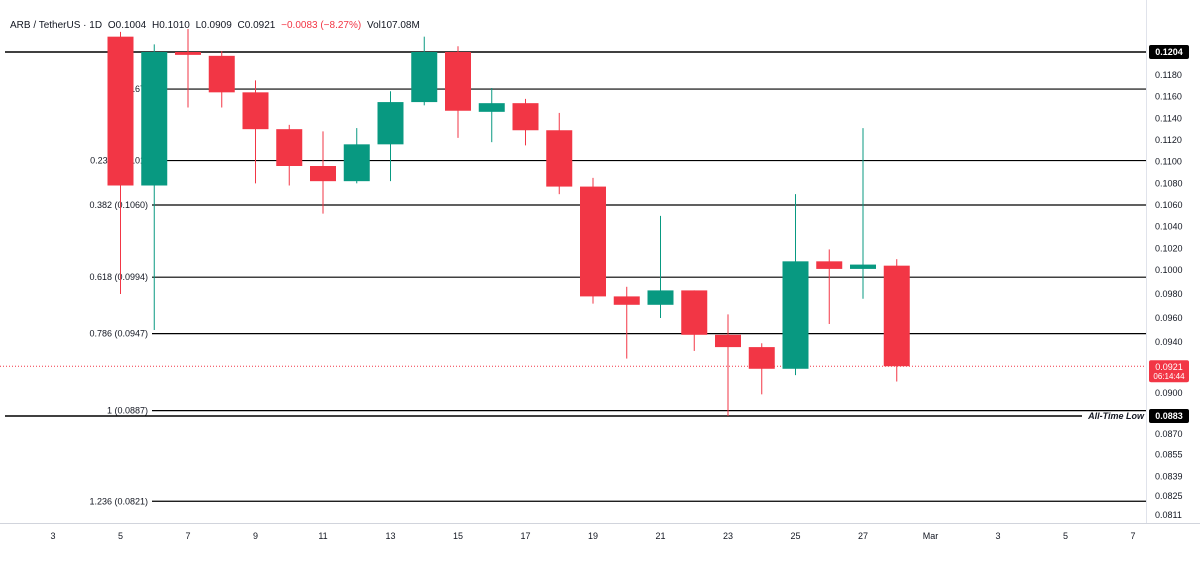  What do you see at coordinates (322, 536) in the screenshot?
I see `time-axis-label: 11` at bounding box center [322, 536].